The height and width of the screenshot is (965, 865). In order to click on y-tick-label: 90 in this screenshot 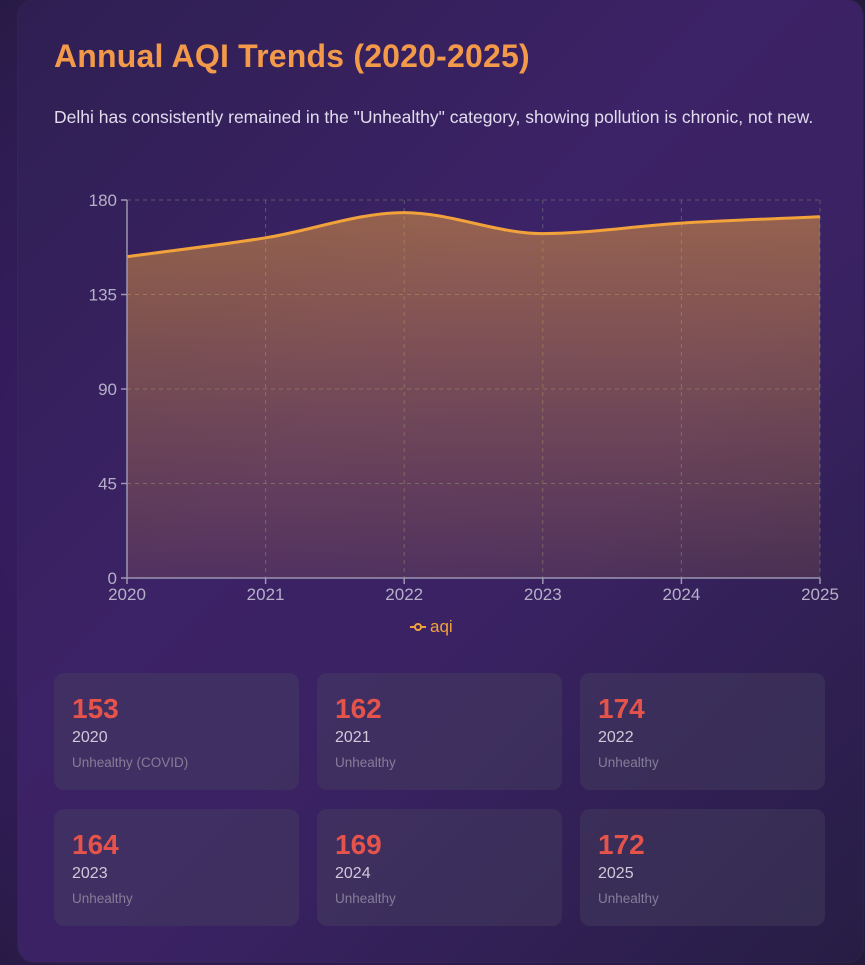, I will do `click(107, 389)`.